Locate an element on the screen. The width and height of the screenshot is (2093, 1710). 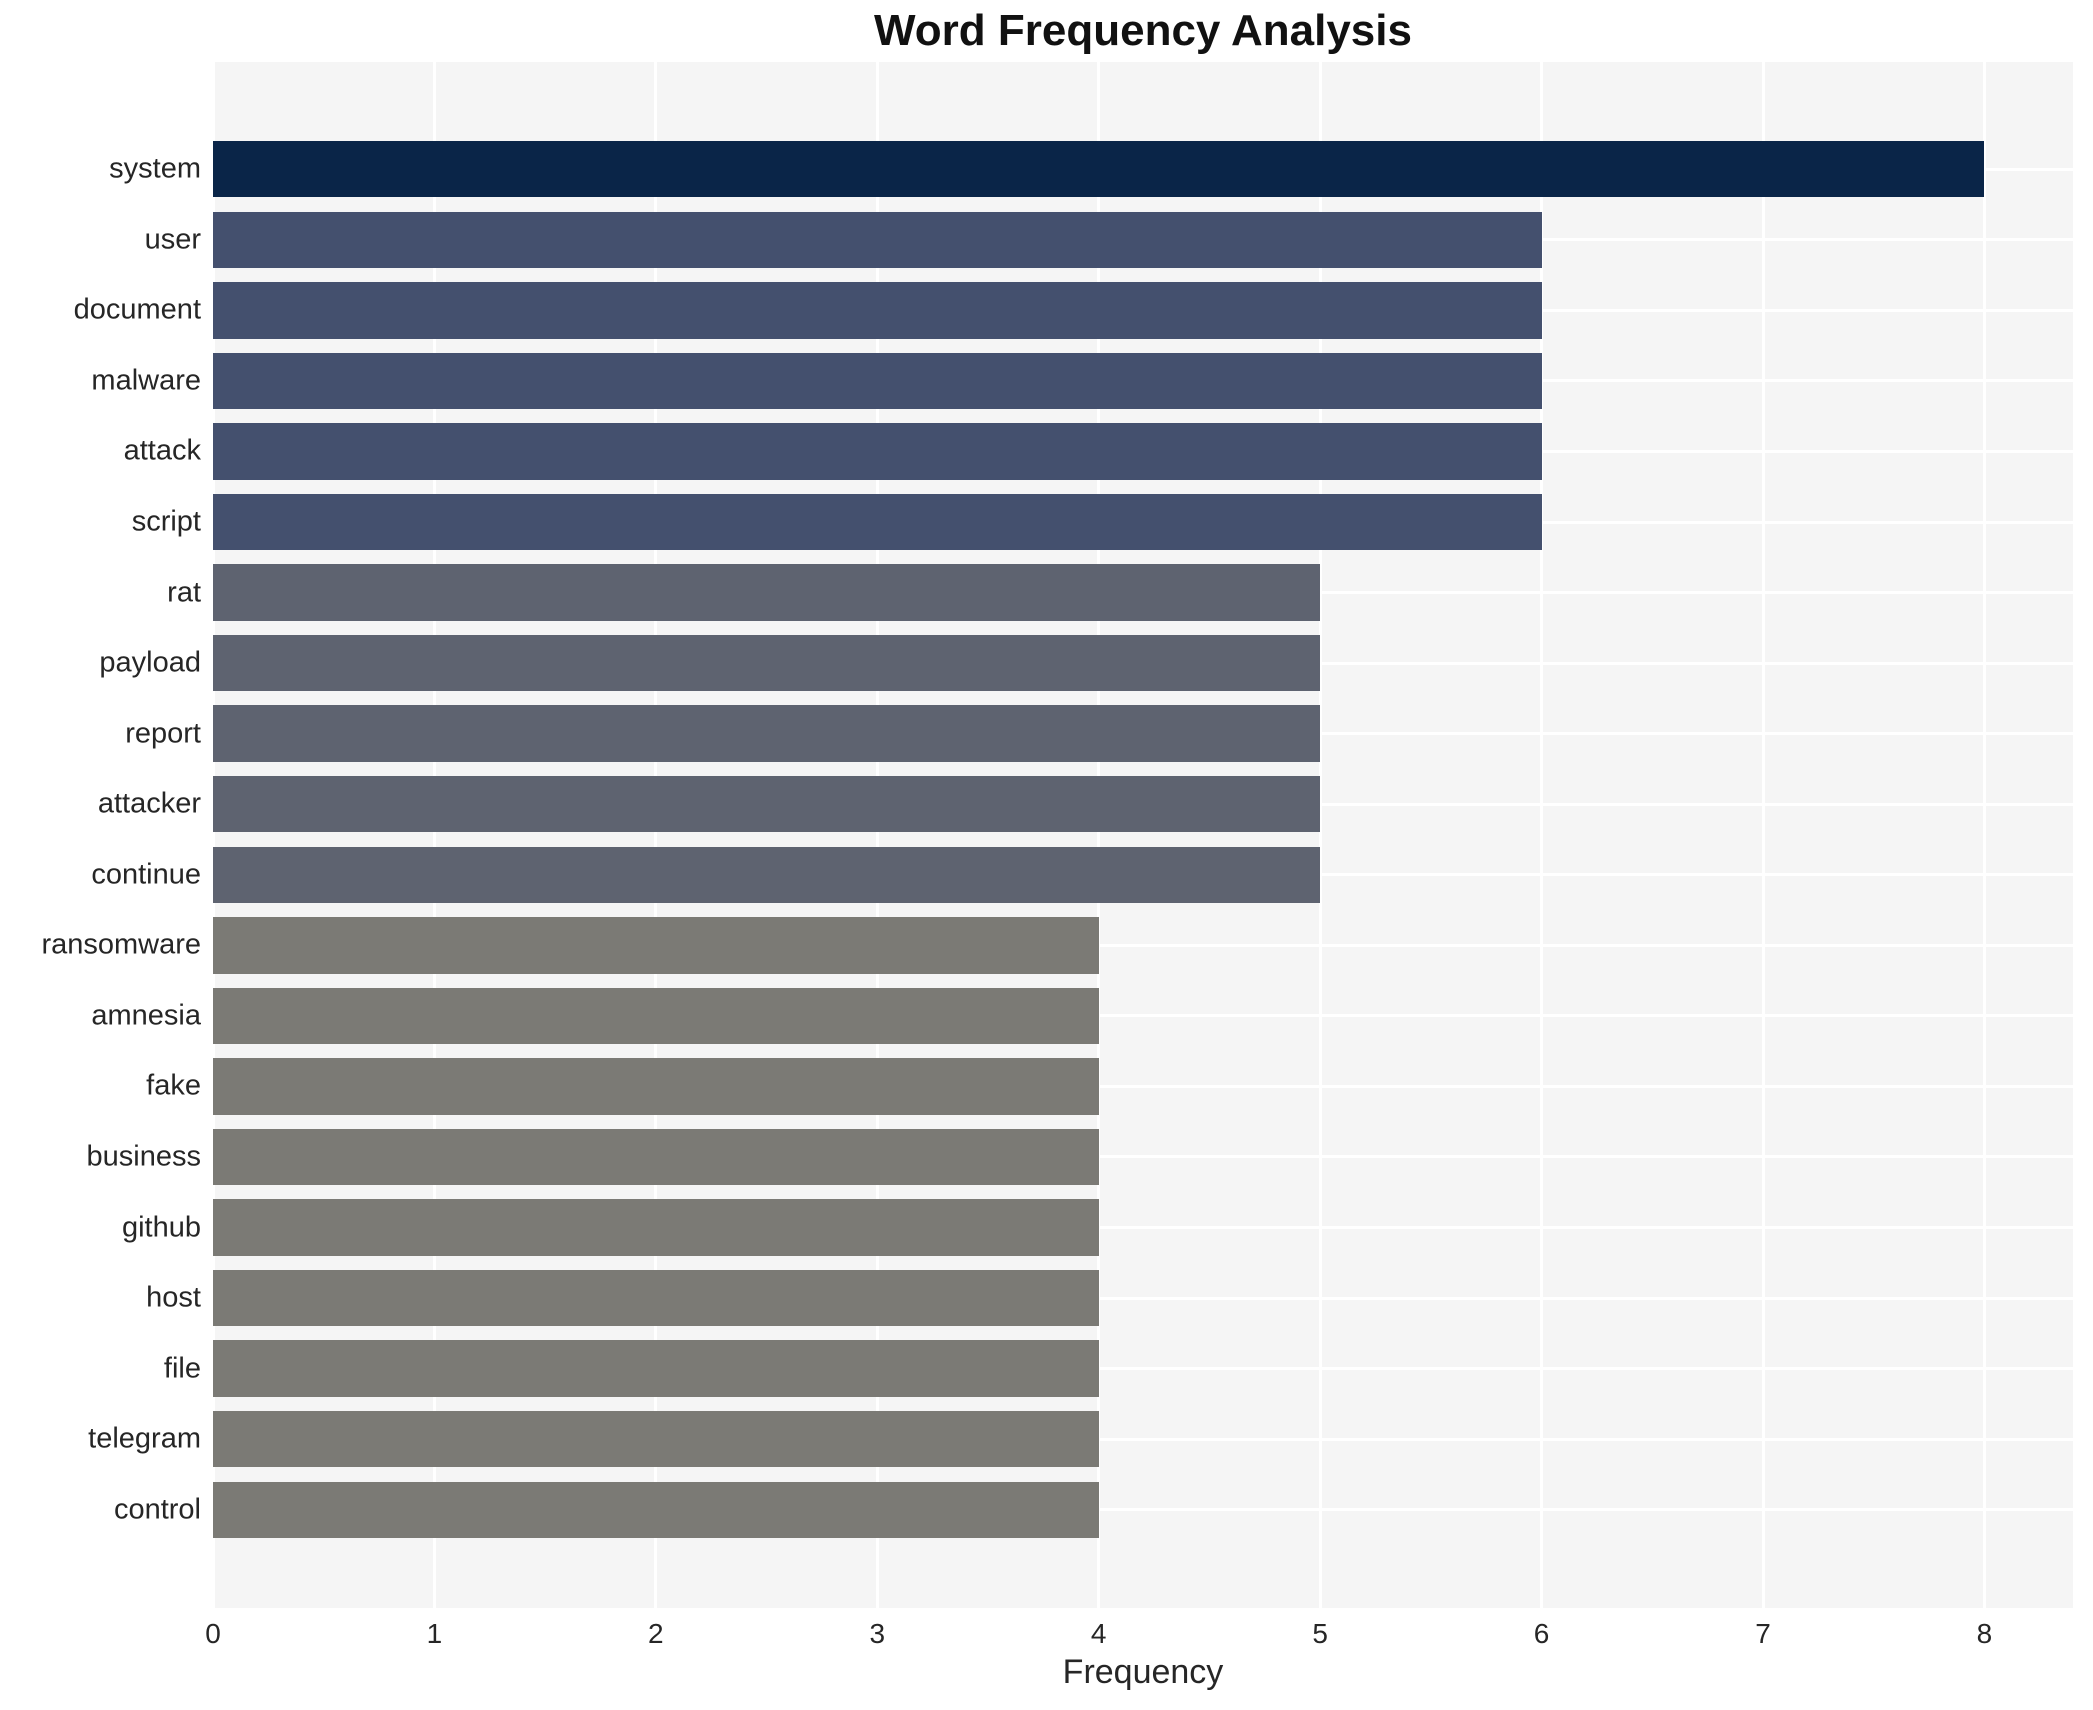
bar-user is located at coordinates (877, 240).